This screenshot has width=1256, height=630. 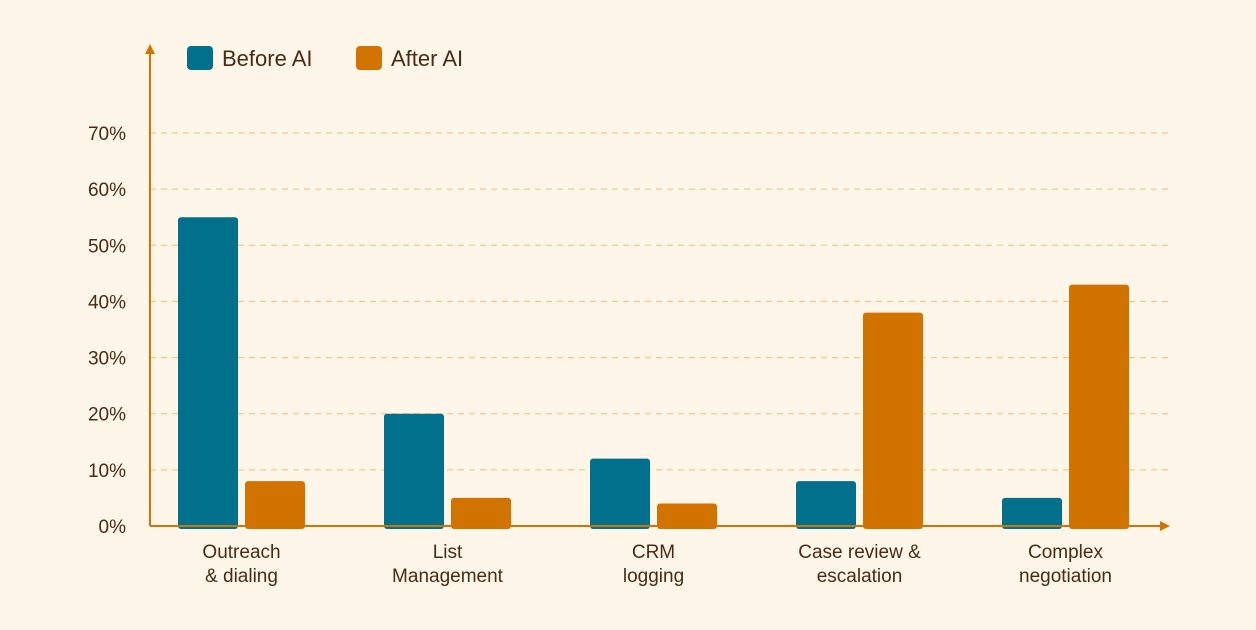 I want to click on y-tick-label: 40%, so click(x=107, y=302).